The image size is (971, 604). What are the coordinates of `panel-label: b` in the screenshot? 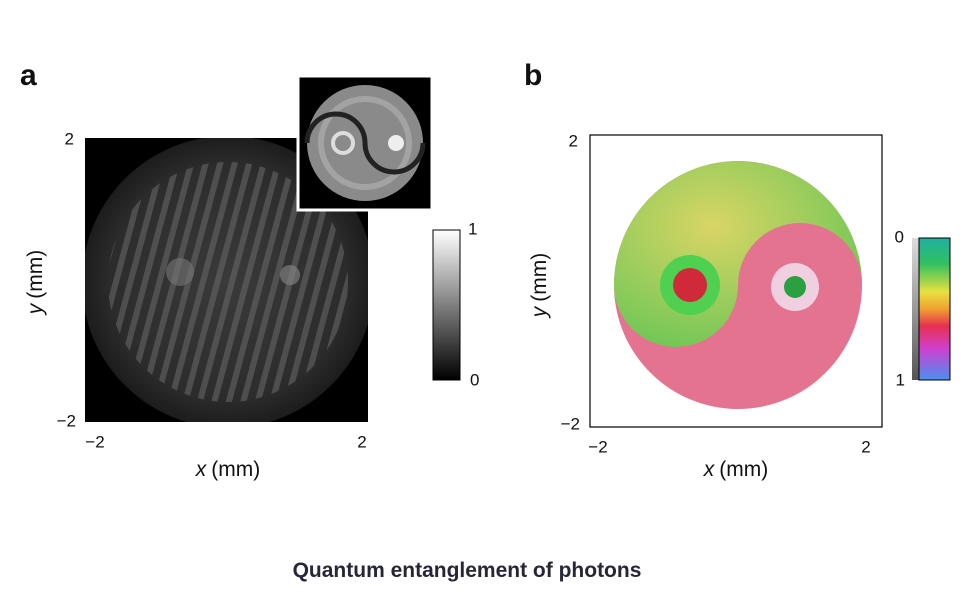 It's located at (533, 75).